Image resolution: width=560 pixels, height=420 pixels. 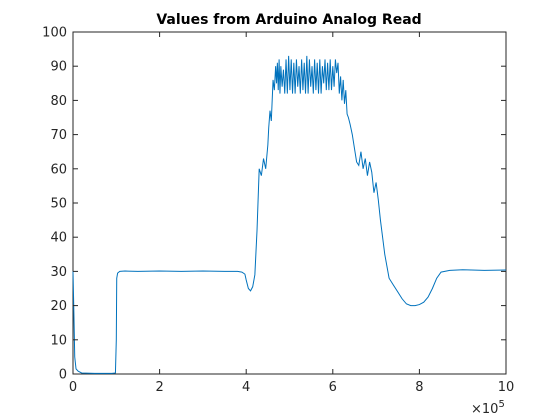 I want to click on x-tick-label: 2, so click(x=159, y=387).